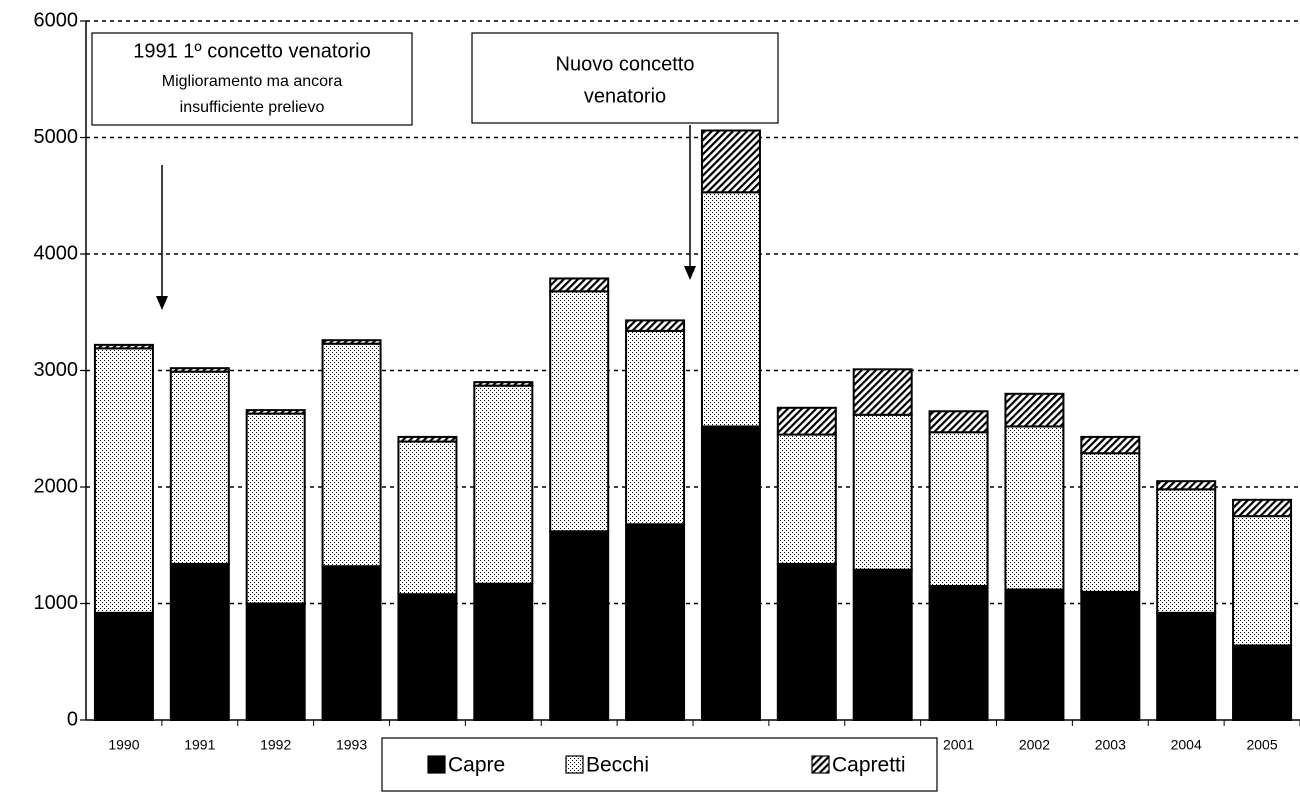 The height and width of the screenshot is (792, 1300). Describe the element at coordinates (617, 765) in the screenshot. I see `legend-label: Becchi` at that location.